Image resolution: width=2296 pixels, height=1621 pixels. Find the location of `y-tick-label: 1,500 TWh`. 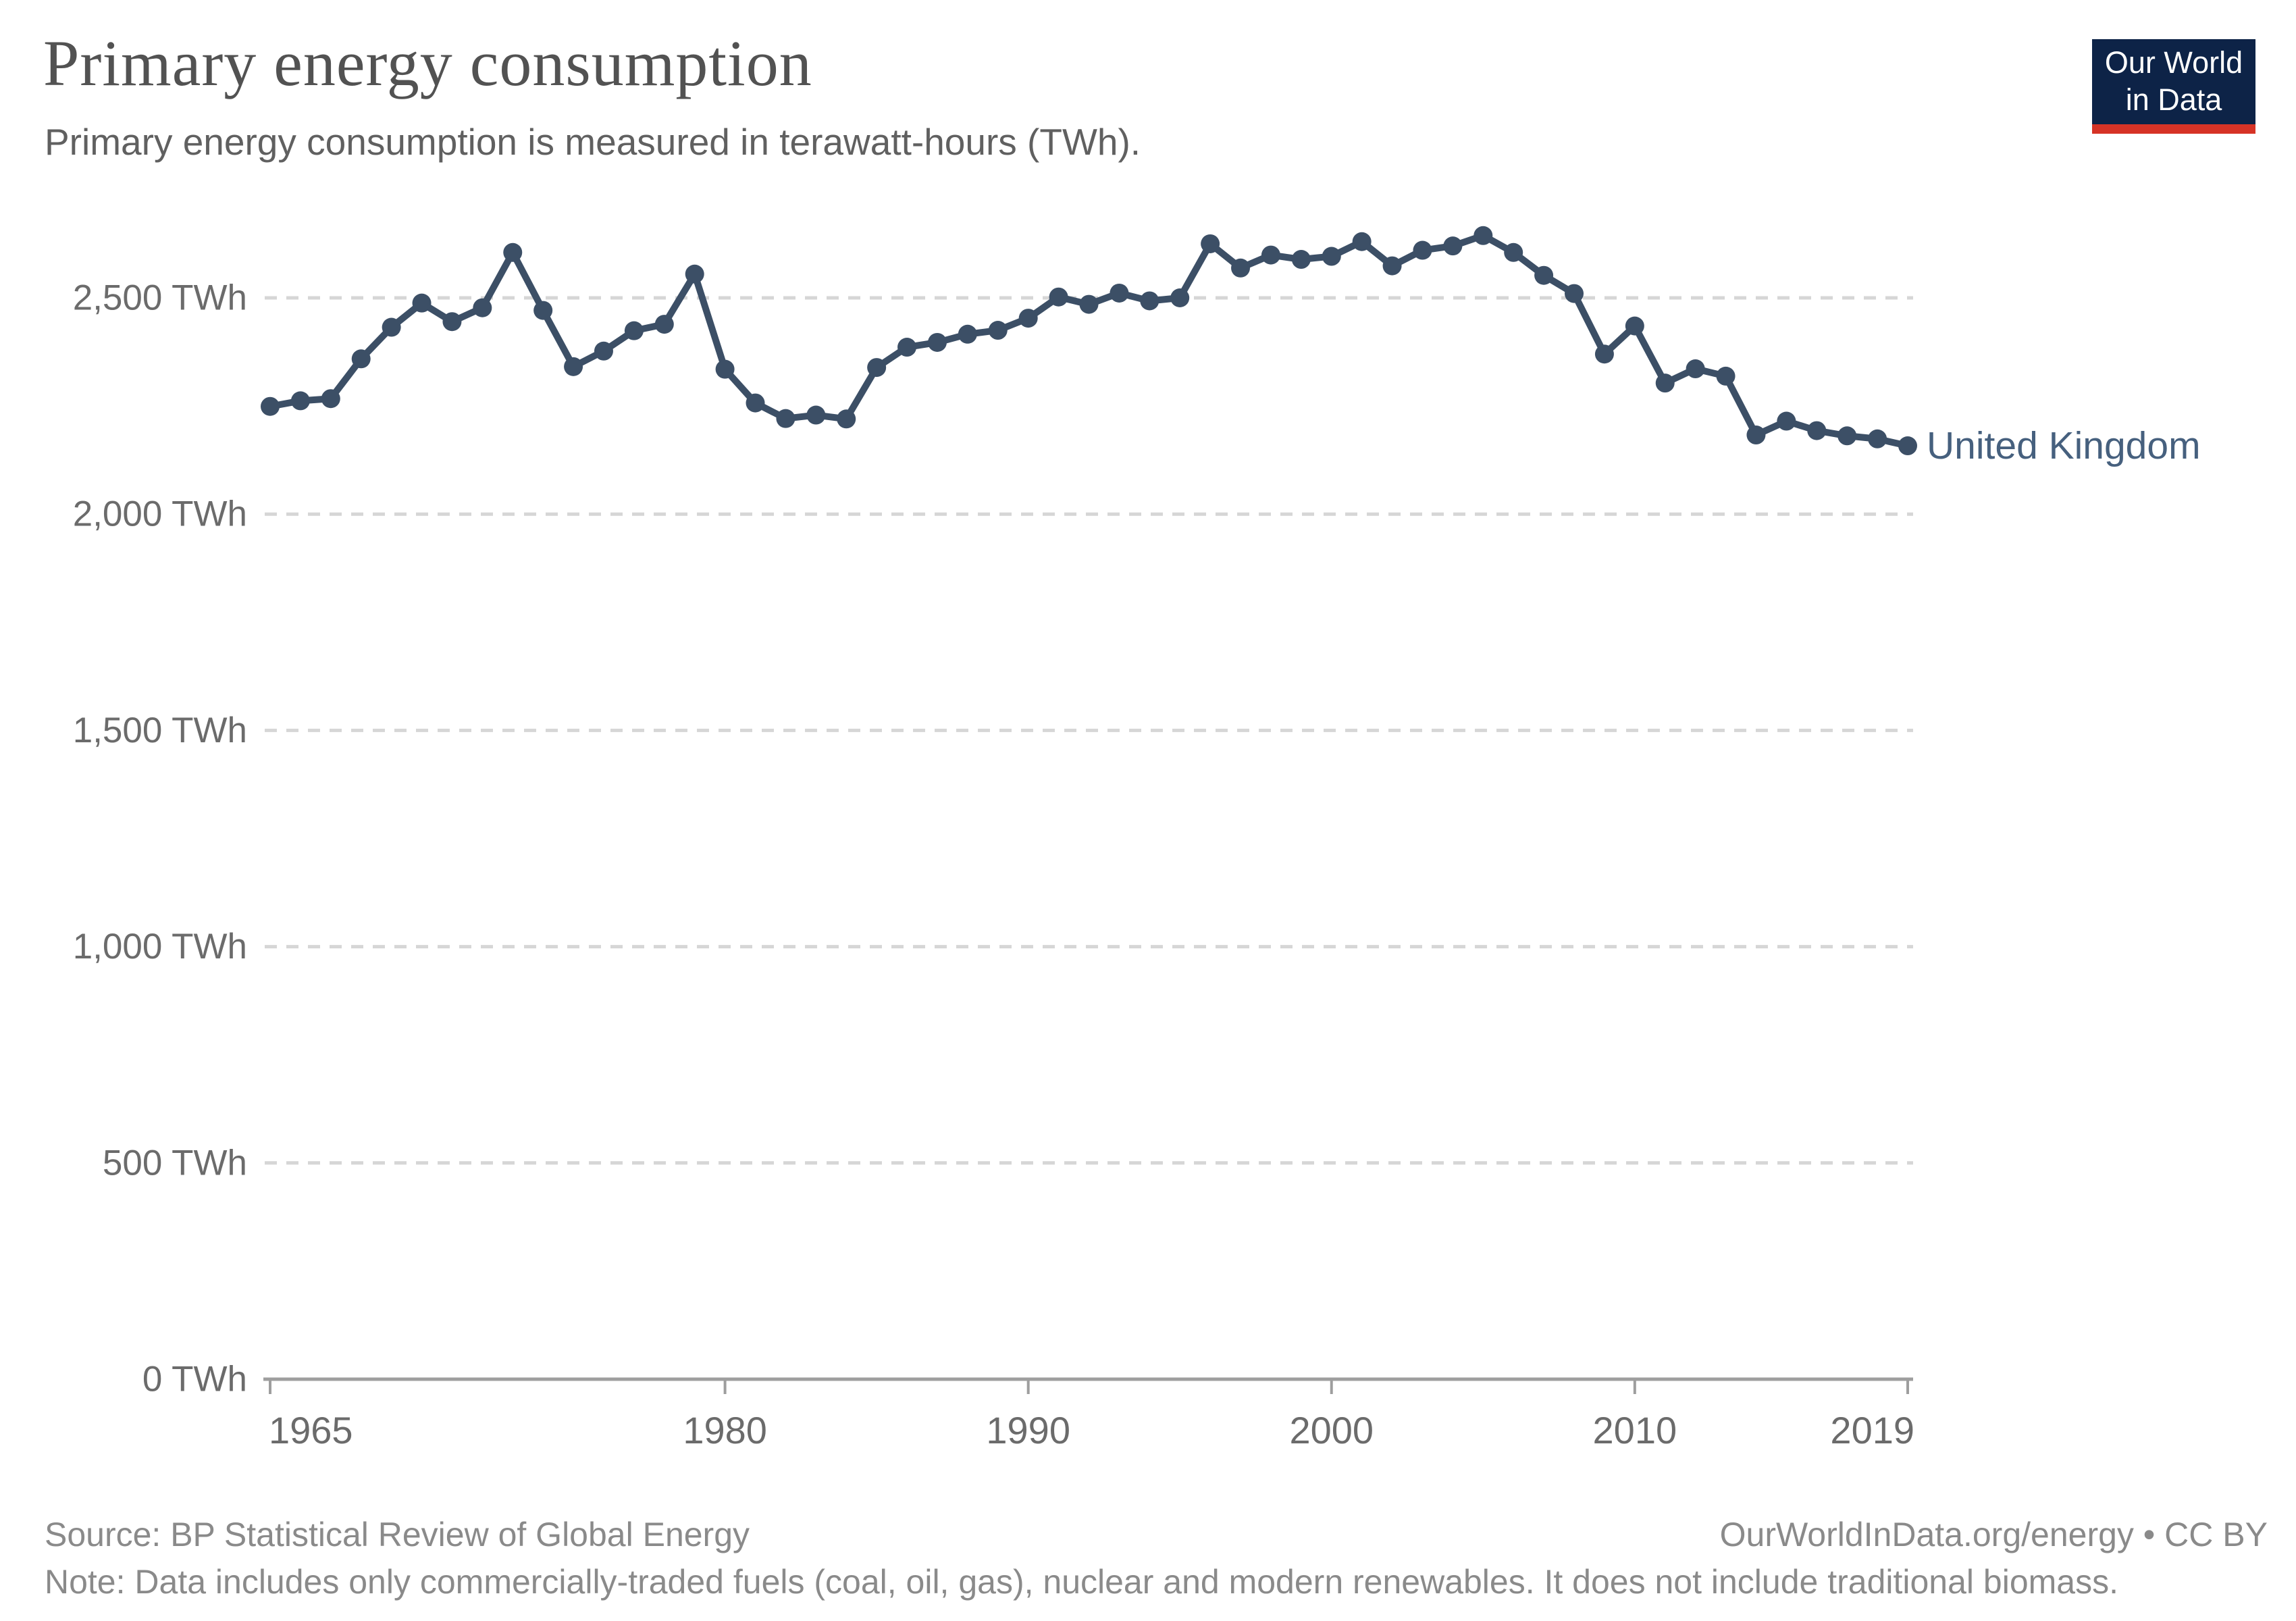

y-tick-label: 1,500 TWh is located at coordinates (160, 730).